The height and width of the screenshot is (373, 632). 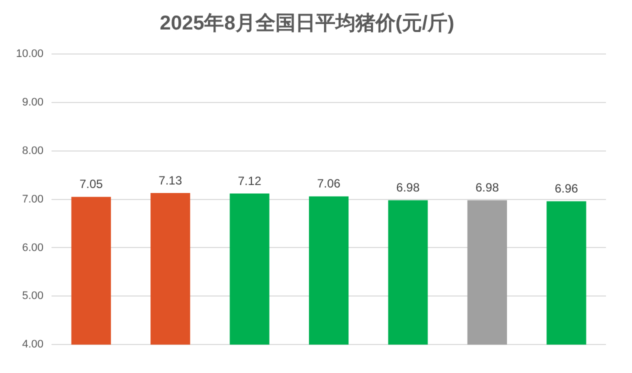 What do you see at coordinates (33, 102) in the screenshot?
I see `y-tick-label: 9.00` at bounding box center [33, 102].